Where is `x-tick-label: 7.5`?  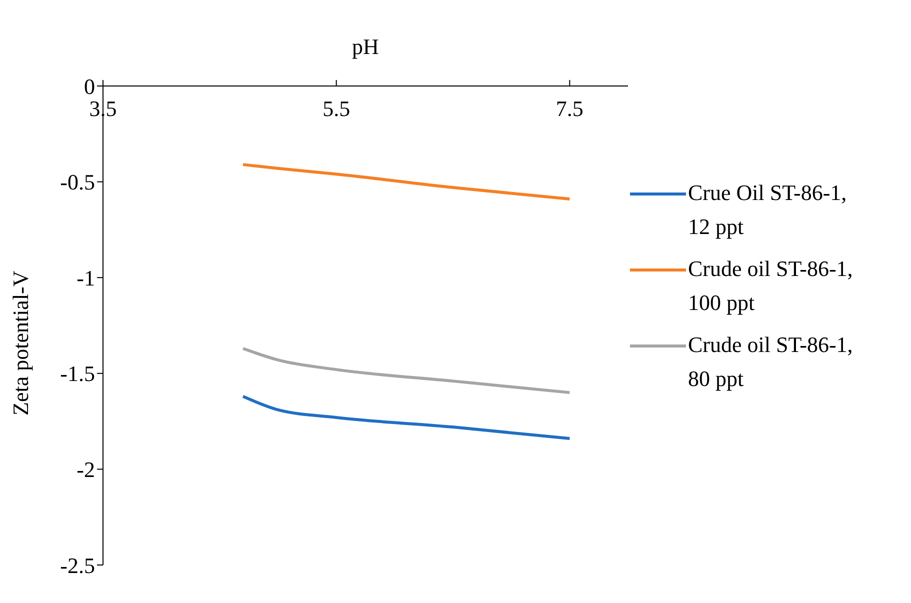
x-tick-label: 7.5 is located at coordinates (570, 108).